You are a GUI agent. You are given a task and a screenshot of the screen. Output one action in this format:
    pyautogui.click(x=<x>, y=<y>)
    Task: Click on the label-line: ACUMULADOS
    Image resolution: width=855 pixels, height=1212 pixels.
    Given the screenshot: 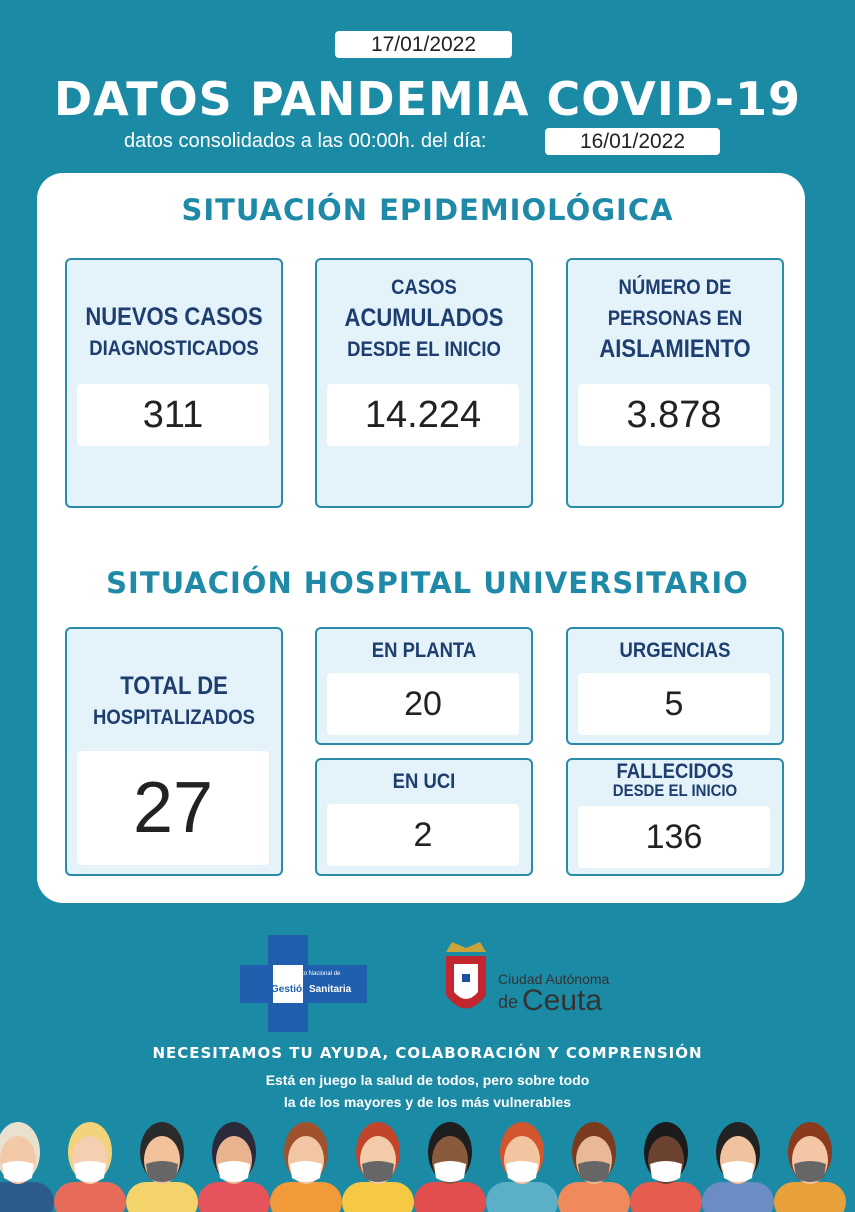 What is the action you would take?
    pyautogui.click(x=424, y=318)
    